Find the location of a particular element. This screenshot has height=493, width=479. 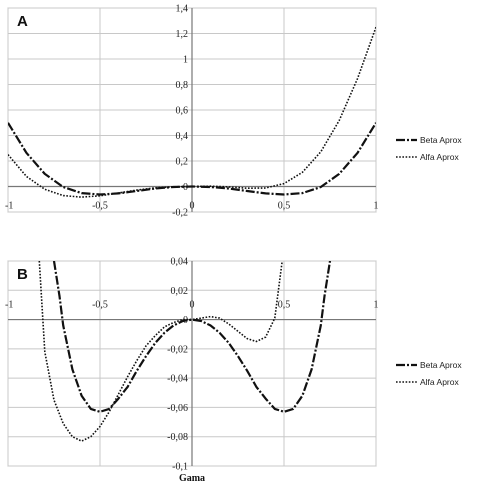

y-tick-label: -0,08 is located at coordinates (177, 437).